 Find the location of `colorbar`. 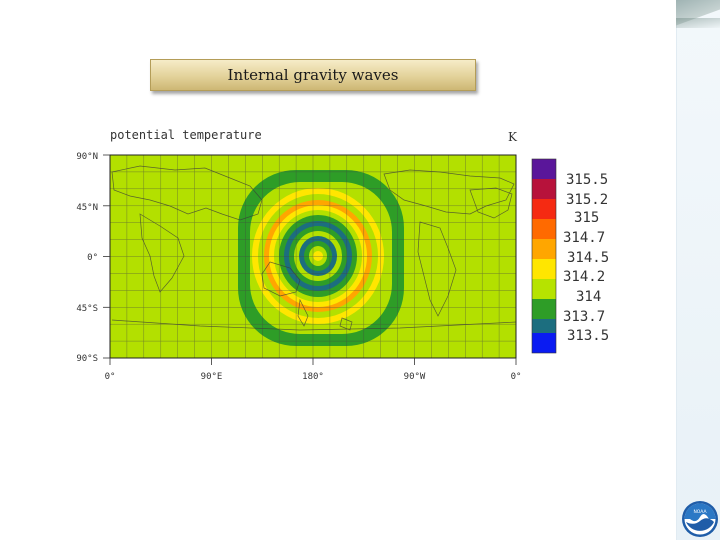

colorbar is located at coordinates (544, 256).